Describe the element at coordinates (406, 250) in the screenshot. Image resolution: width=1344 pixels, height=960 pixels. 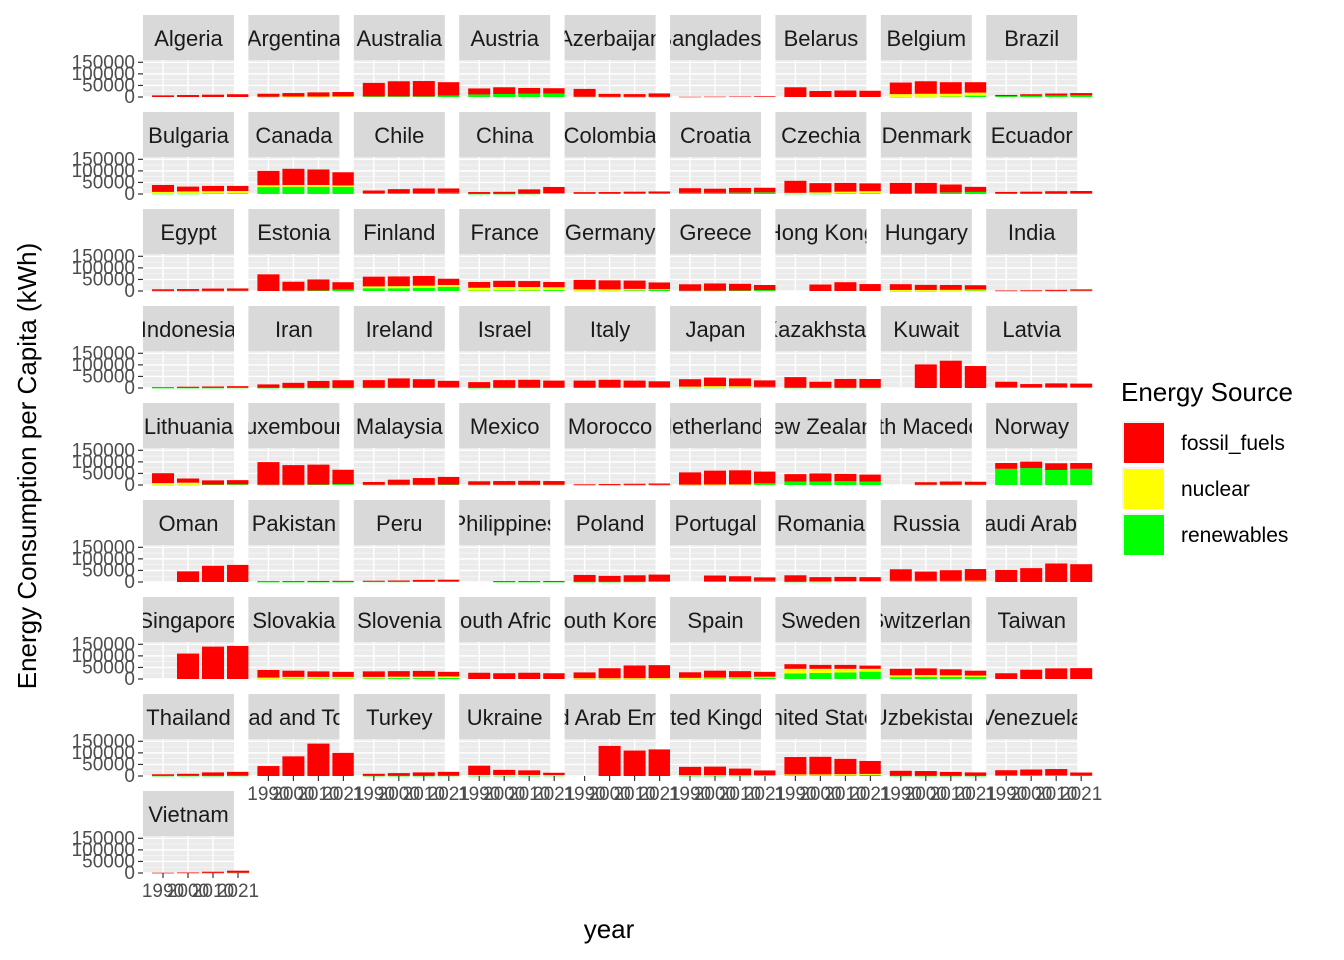
I see `facet-finland: Finland` at that location.